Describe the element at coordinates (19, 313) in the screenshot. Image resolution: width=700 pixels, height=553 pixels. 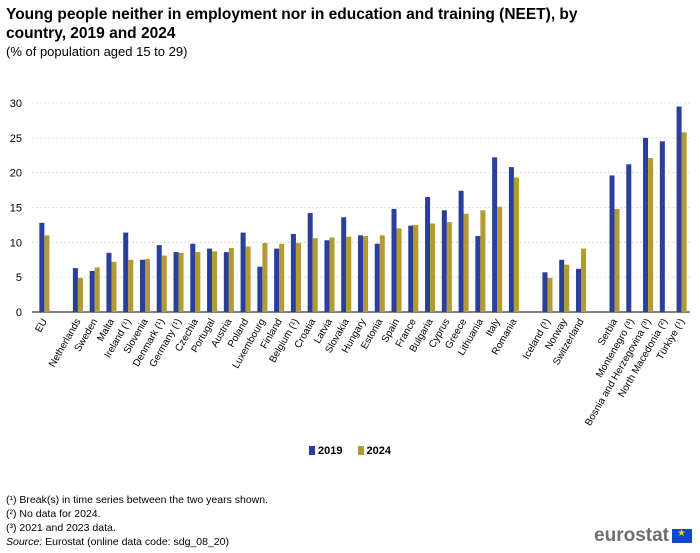
I see `y-tick-label-0: 0` at that location.